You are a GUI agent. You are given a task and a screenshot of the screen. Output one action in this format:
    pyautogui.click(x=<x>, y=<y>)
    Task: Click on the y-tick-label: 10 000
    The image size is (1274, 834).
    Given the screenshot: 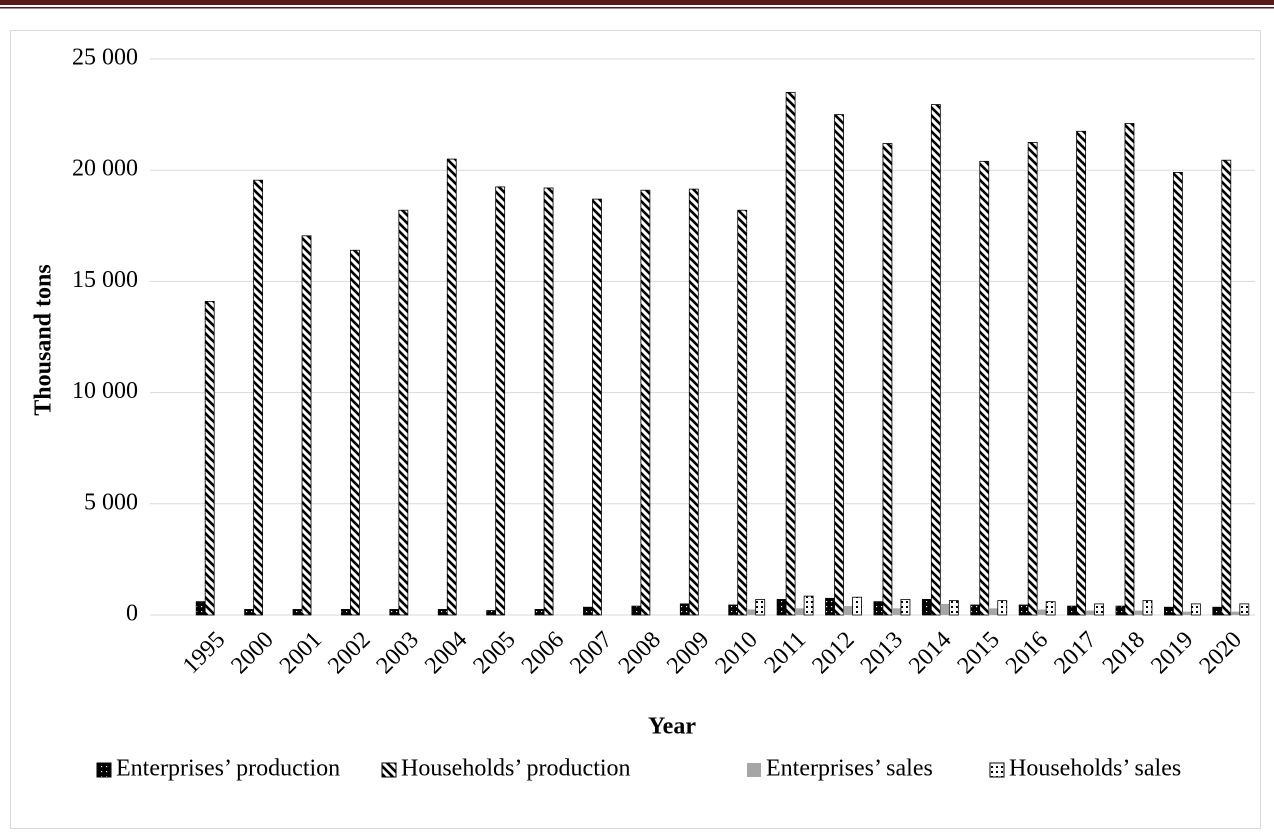 What is the action you would take?
    pyautogui.click(x=105, y=391)
    